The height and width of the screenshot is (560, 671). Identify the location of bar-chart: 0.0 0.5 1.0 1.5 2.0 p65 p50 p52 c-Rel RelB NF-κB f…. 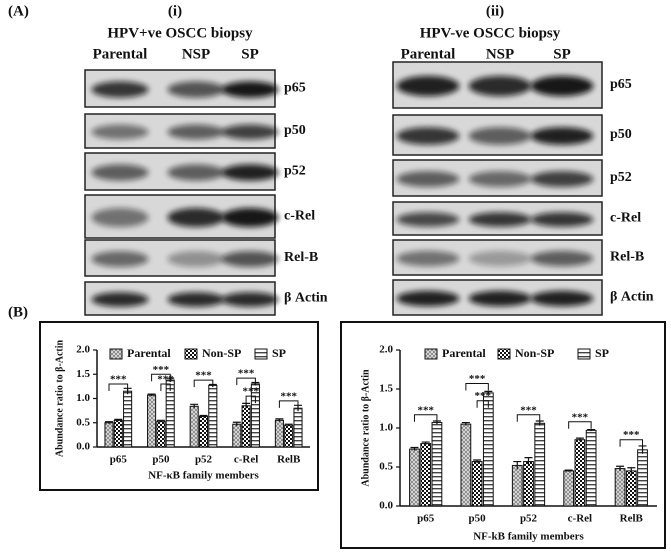
(179, 406).